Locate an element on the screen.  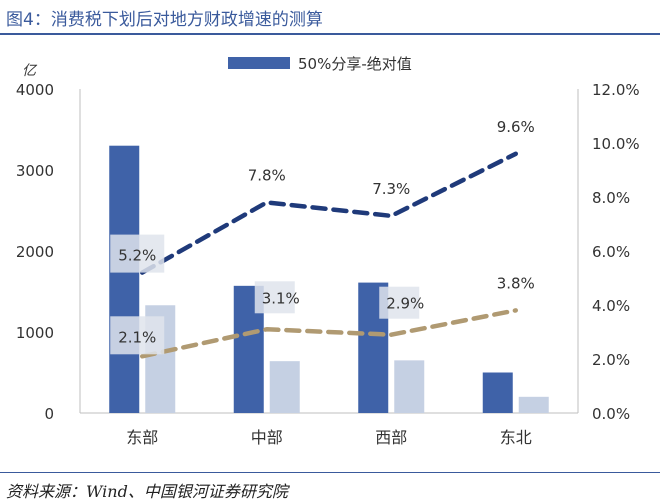
x-tick-label: 东北 is located at coordinates (516, 437).